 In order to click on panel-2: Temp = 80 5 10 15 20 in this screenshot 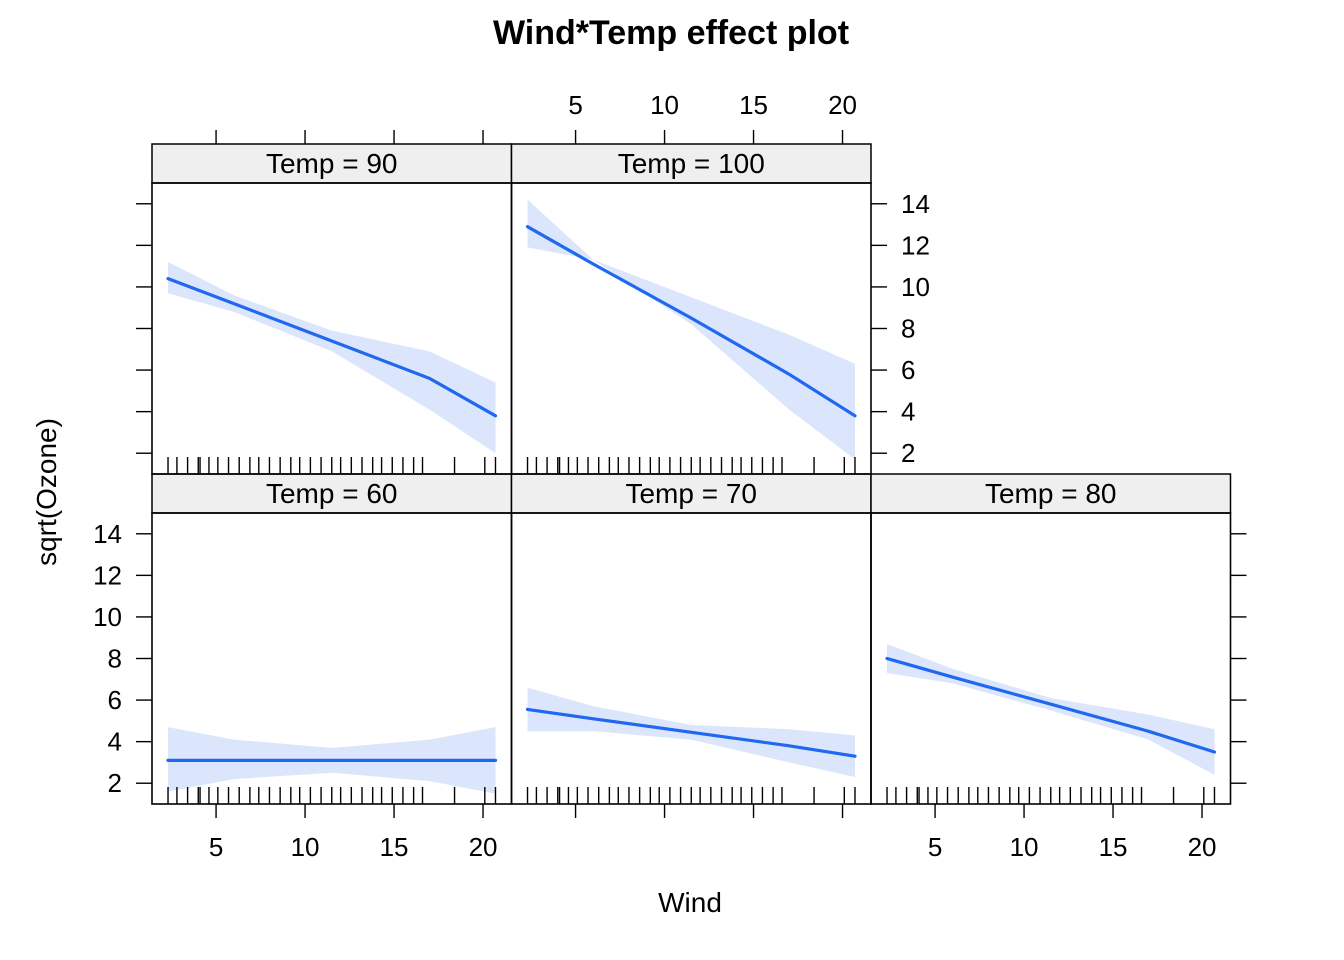, I will do `click(1058, 667)`.